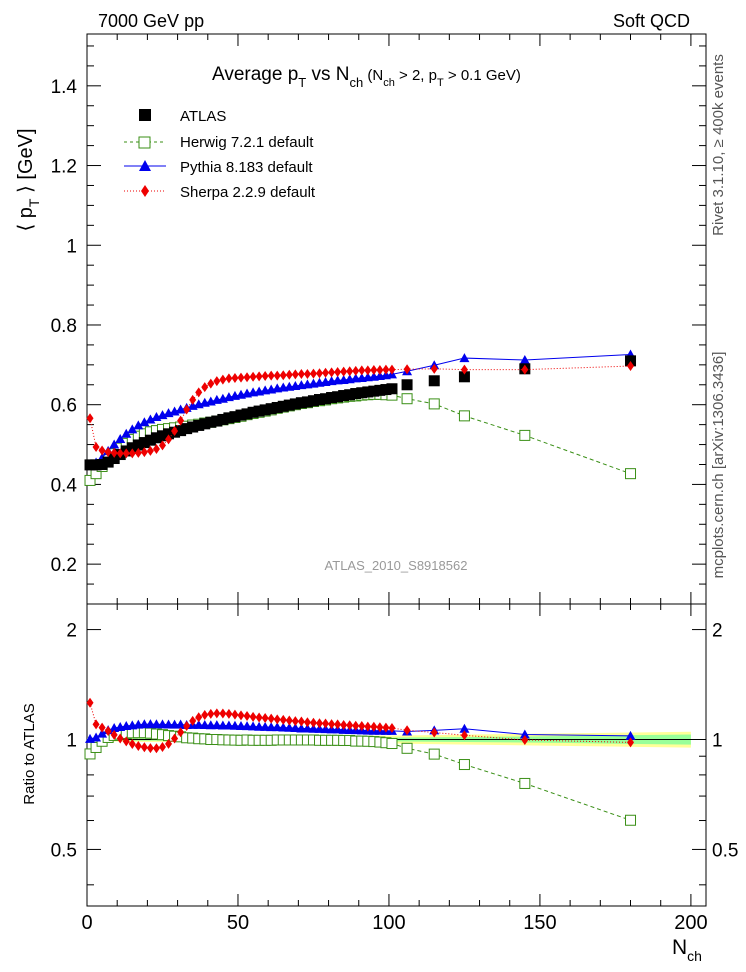 The width and height of the screenshot is (746, 972). I want to click on main-series-sherpa, so click(360, 410).